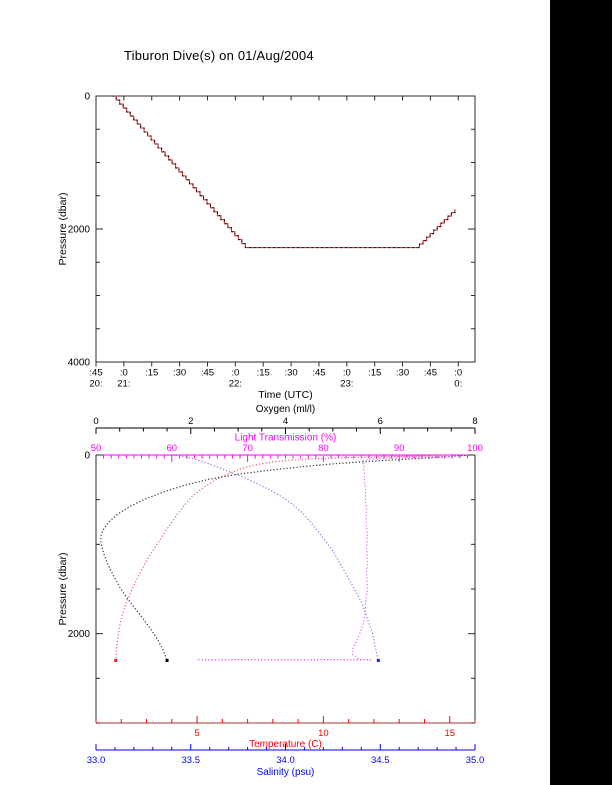 Image resolution: width=612 pixels, height=785 pixels. I want to click on dive-track-black-dashes, so click(284, 172).